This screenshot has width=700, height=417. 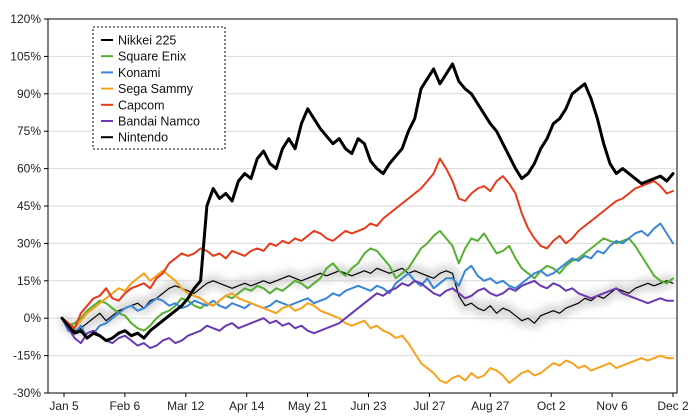 What do you see at coordinates (156, 89) in the screenshot?
I see `legend-label-sega-sammy: Sega Sammy` at bounding box center [156, 89].